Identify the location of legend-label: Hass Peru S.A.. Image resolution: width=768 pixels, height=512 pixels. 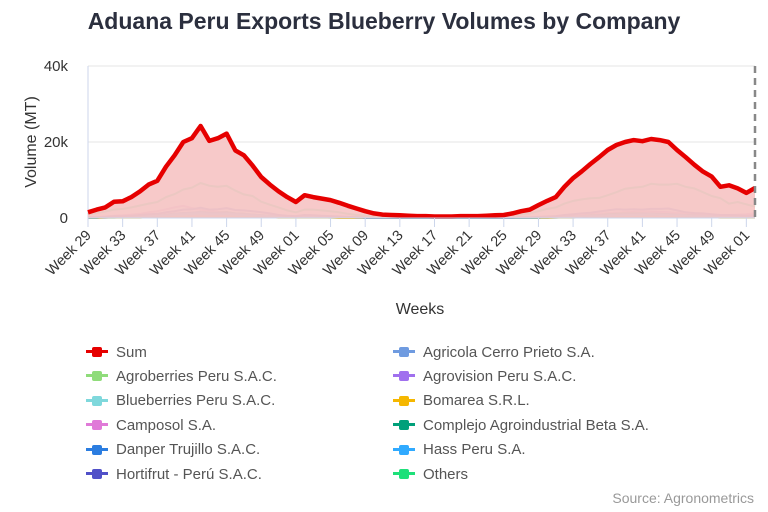
(474, 450).